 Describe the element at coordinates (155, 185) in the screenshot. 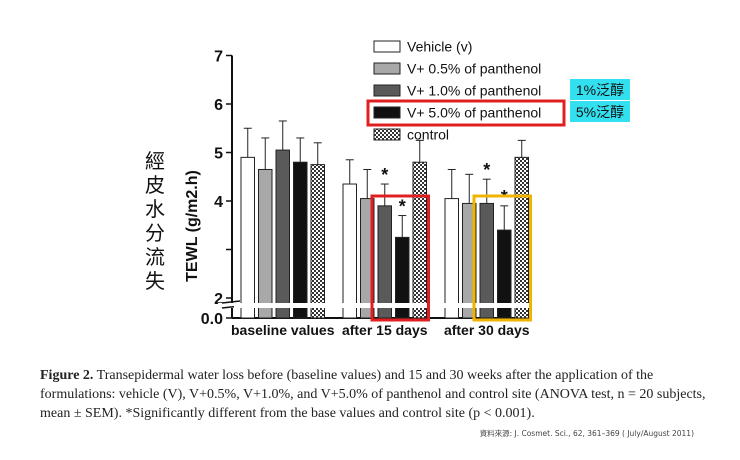

I see `side-label-char: 皮` at that location.